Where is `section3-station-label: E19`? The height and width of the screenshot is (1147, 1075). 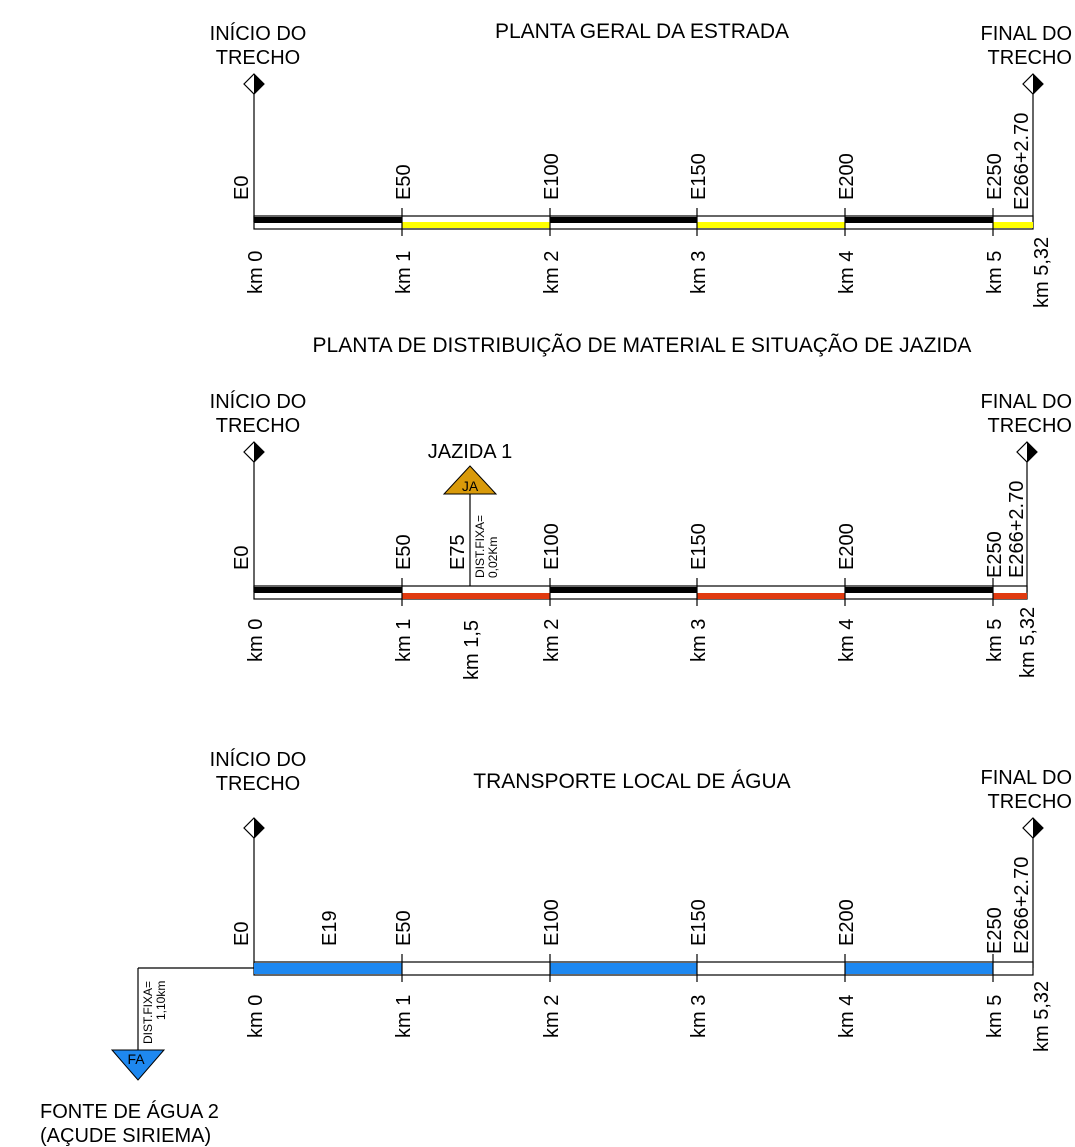 section3-station-label: E19 is located at coordinates (330, 928).